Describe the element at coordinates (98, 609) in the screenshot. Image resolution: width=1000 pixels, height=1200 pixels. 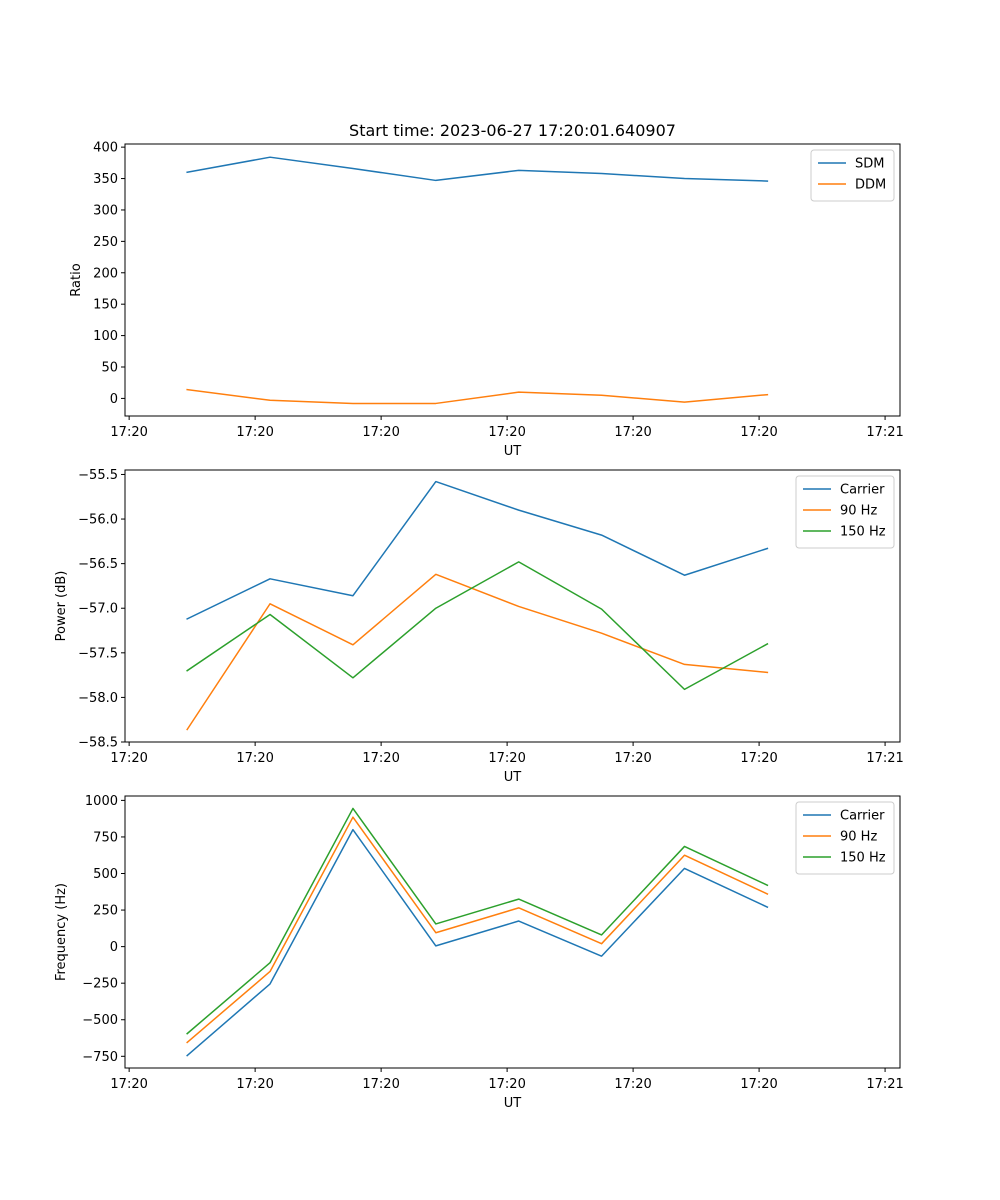
I see `y-tick-label: −57.0` at that location.